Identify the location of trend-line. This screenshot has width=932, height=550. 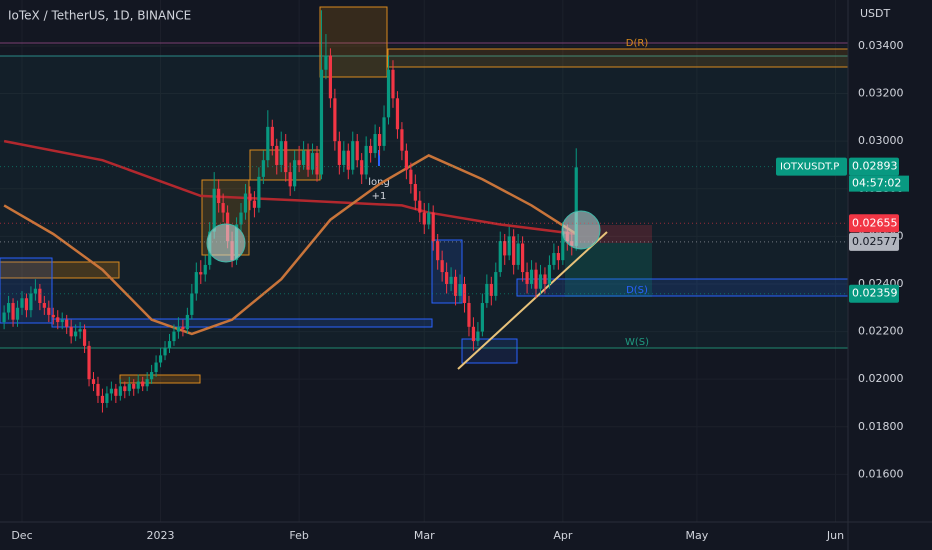
(532, 300).